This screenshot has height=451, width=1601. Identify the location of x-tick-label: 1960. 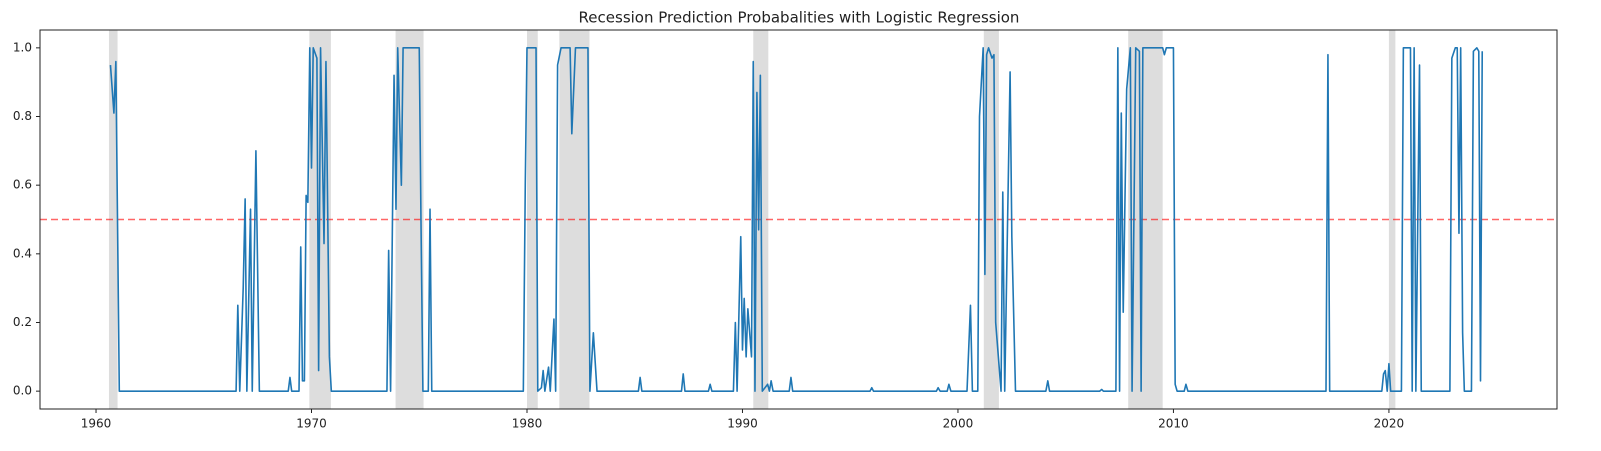
(96, 424).